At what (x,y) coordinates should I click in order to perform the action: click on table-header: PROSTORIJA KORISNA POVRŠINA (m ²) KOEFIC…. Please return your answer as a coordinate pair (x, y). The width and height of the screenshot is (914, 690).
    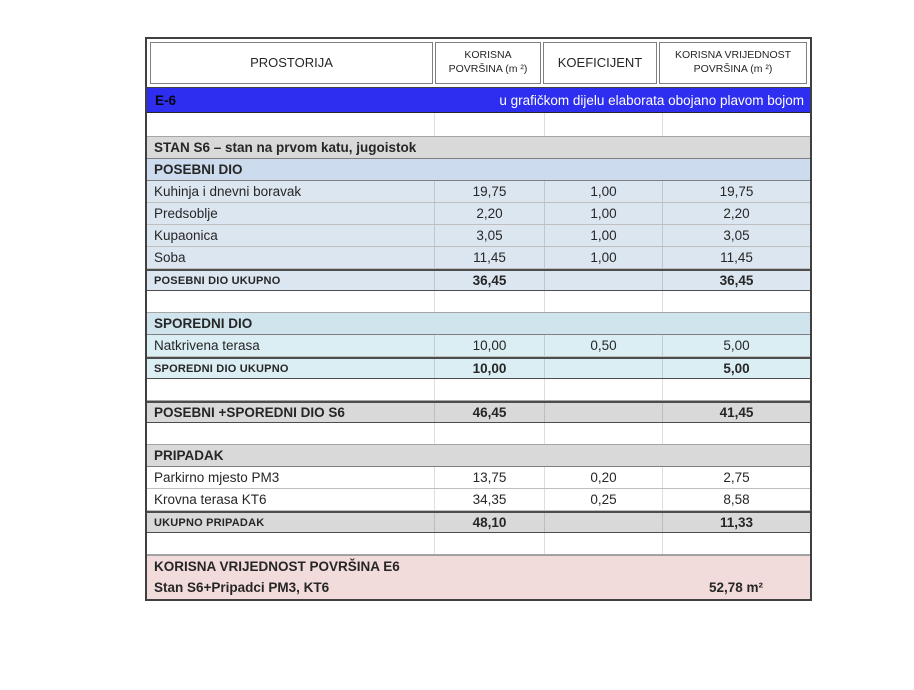
    Looking at the image, I should click on (478, 63).